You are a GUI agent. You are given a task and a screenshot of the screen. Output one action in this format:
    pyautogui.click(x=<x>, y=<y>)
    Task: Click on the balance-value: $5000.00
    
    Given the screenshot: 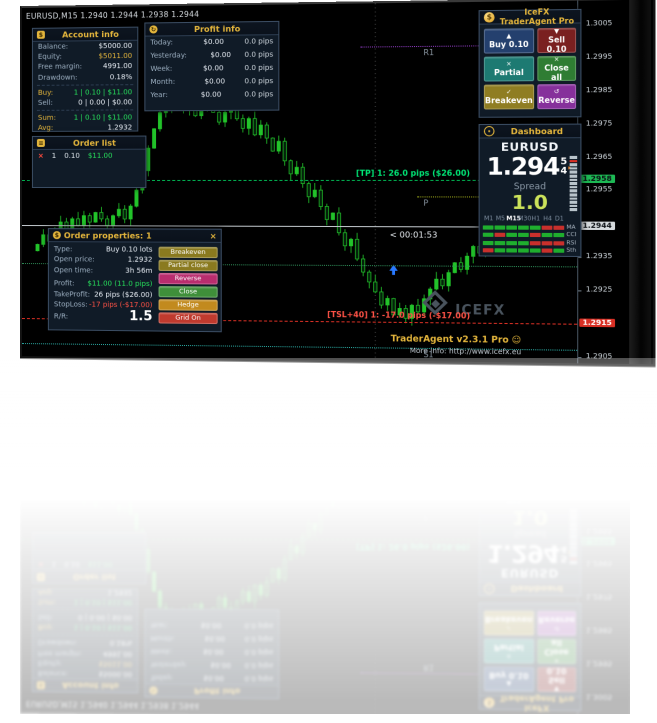 What is the action you would take?
    pyautogui.click(x=115, y=46)
    